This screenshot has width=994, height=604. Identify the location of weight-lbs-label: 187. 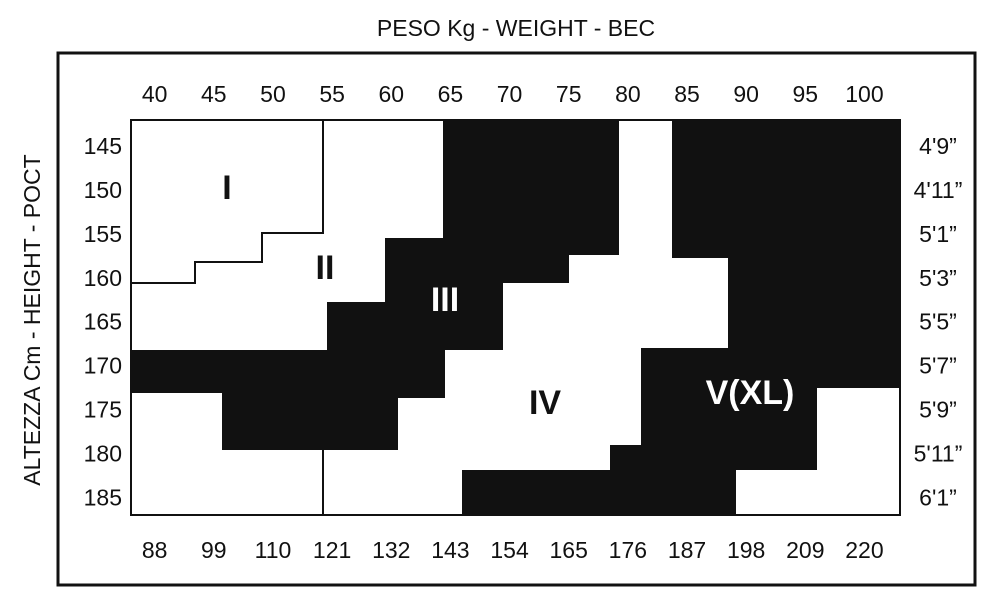
(687, 550).